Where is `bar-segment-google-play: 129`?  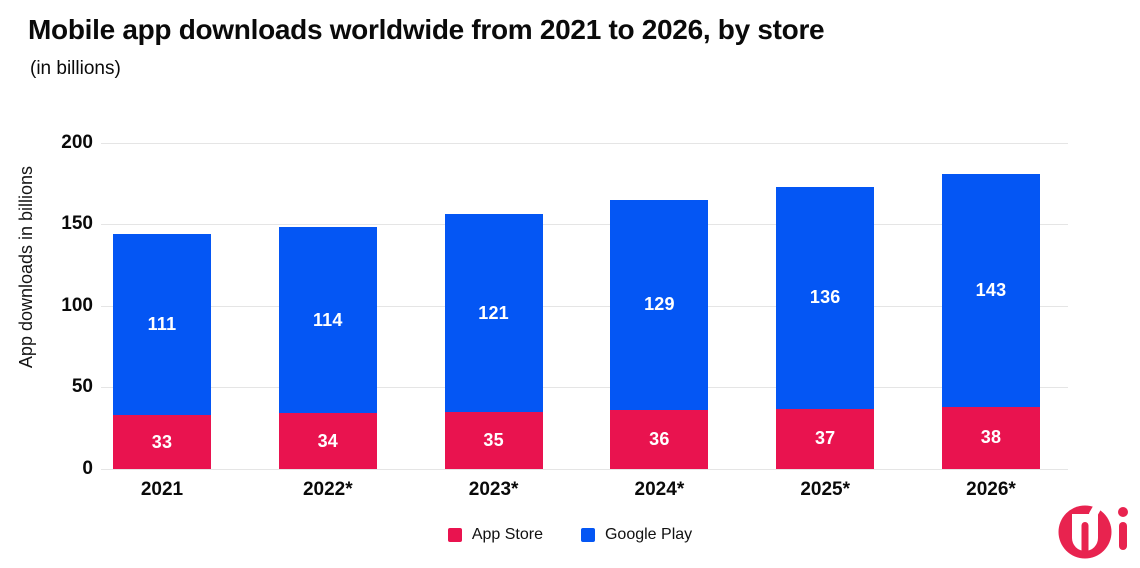
bar-segment-google-play: 129 is located at coordinates (659, 305).